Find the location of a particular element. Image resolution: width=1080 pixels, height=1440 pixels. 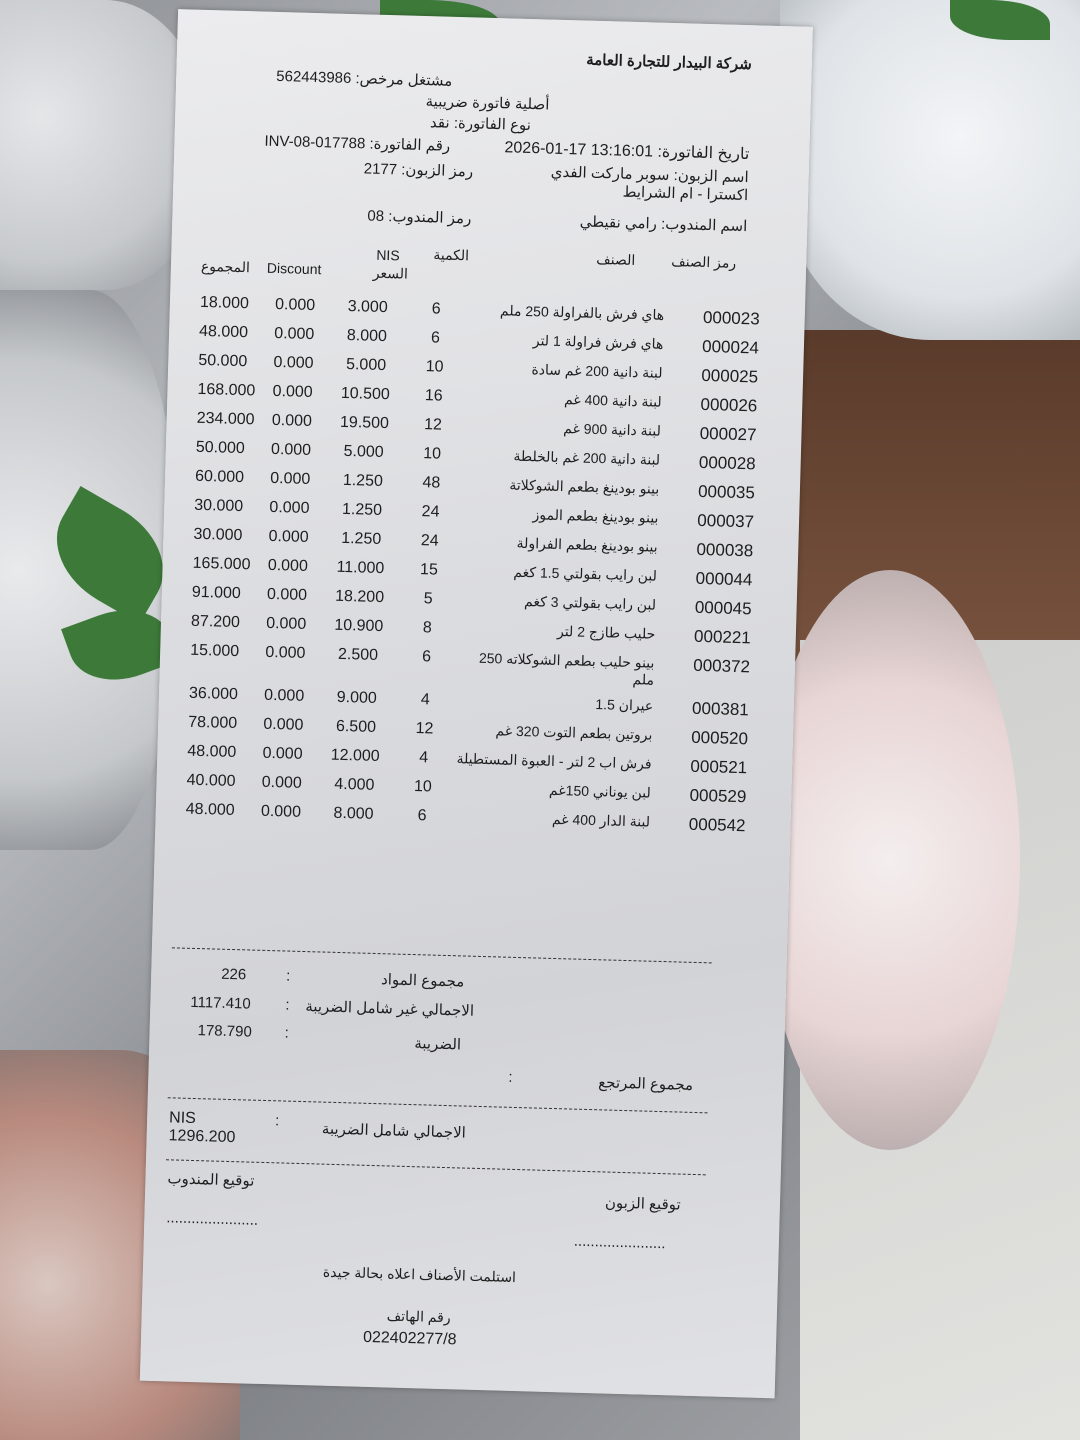

item-code: 000542 is located at coordinates (717, 825).